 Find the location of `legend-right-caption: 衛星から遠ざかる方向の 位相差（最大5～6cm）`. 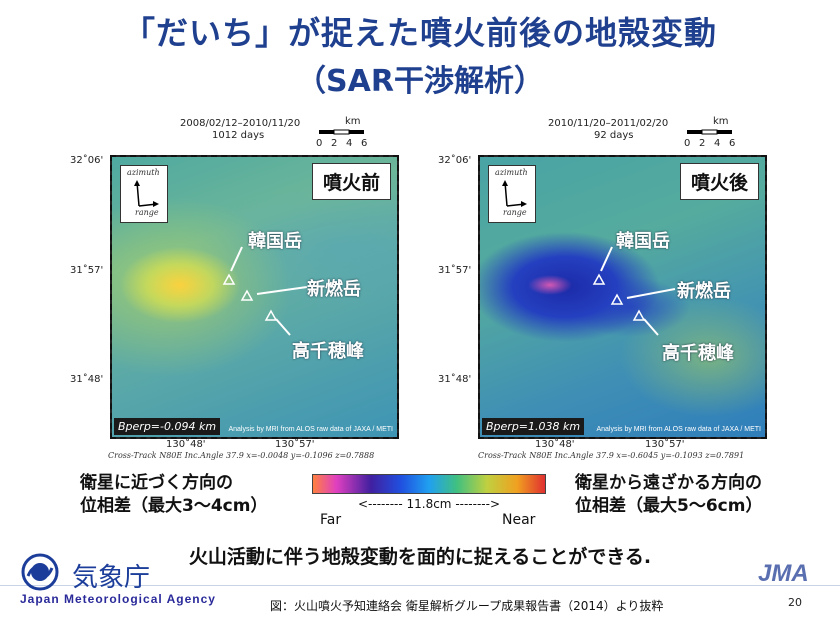

legend-right-caption: 衛星から遠ざかる方向の 位相差（最大5～6cm） is located at coordinates (668, 495).